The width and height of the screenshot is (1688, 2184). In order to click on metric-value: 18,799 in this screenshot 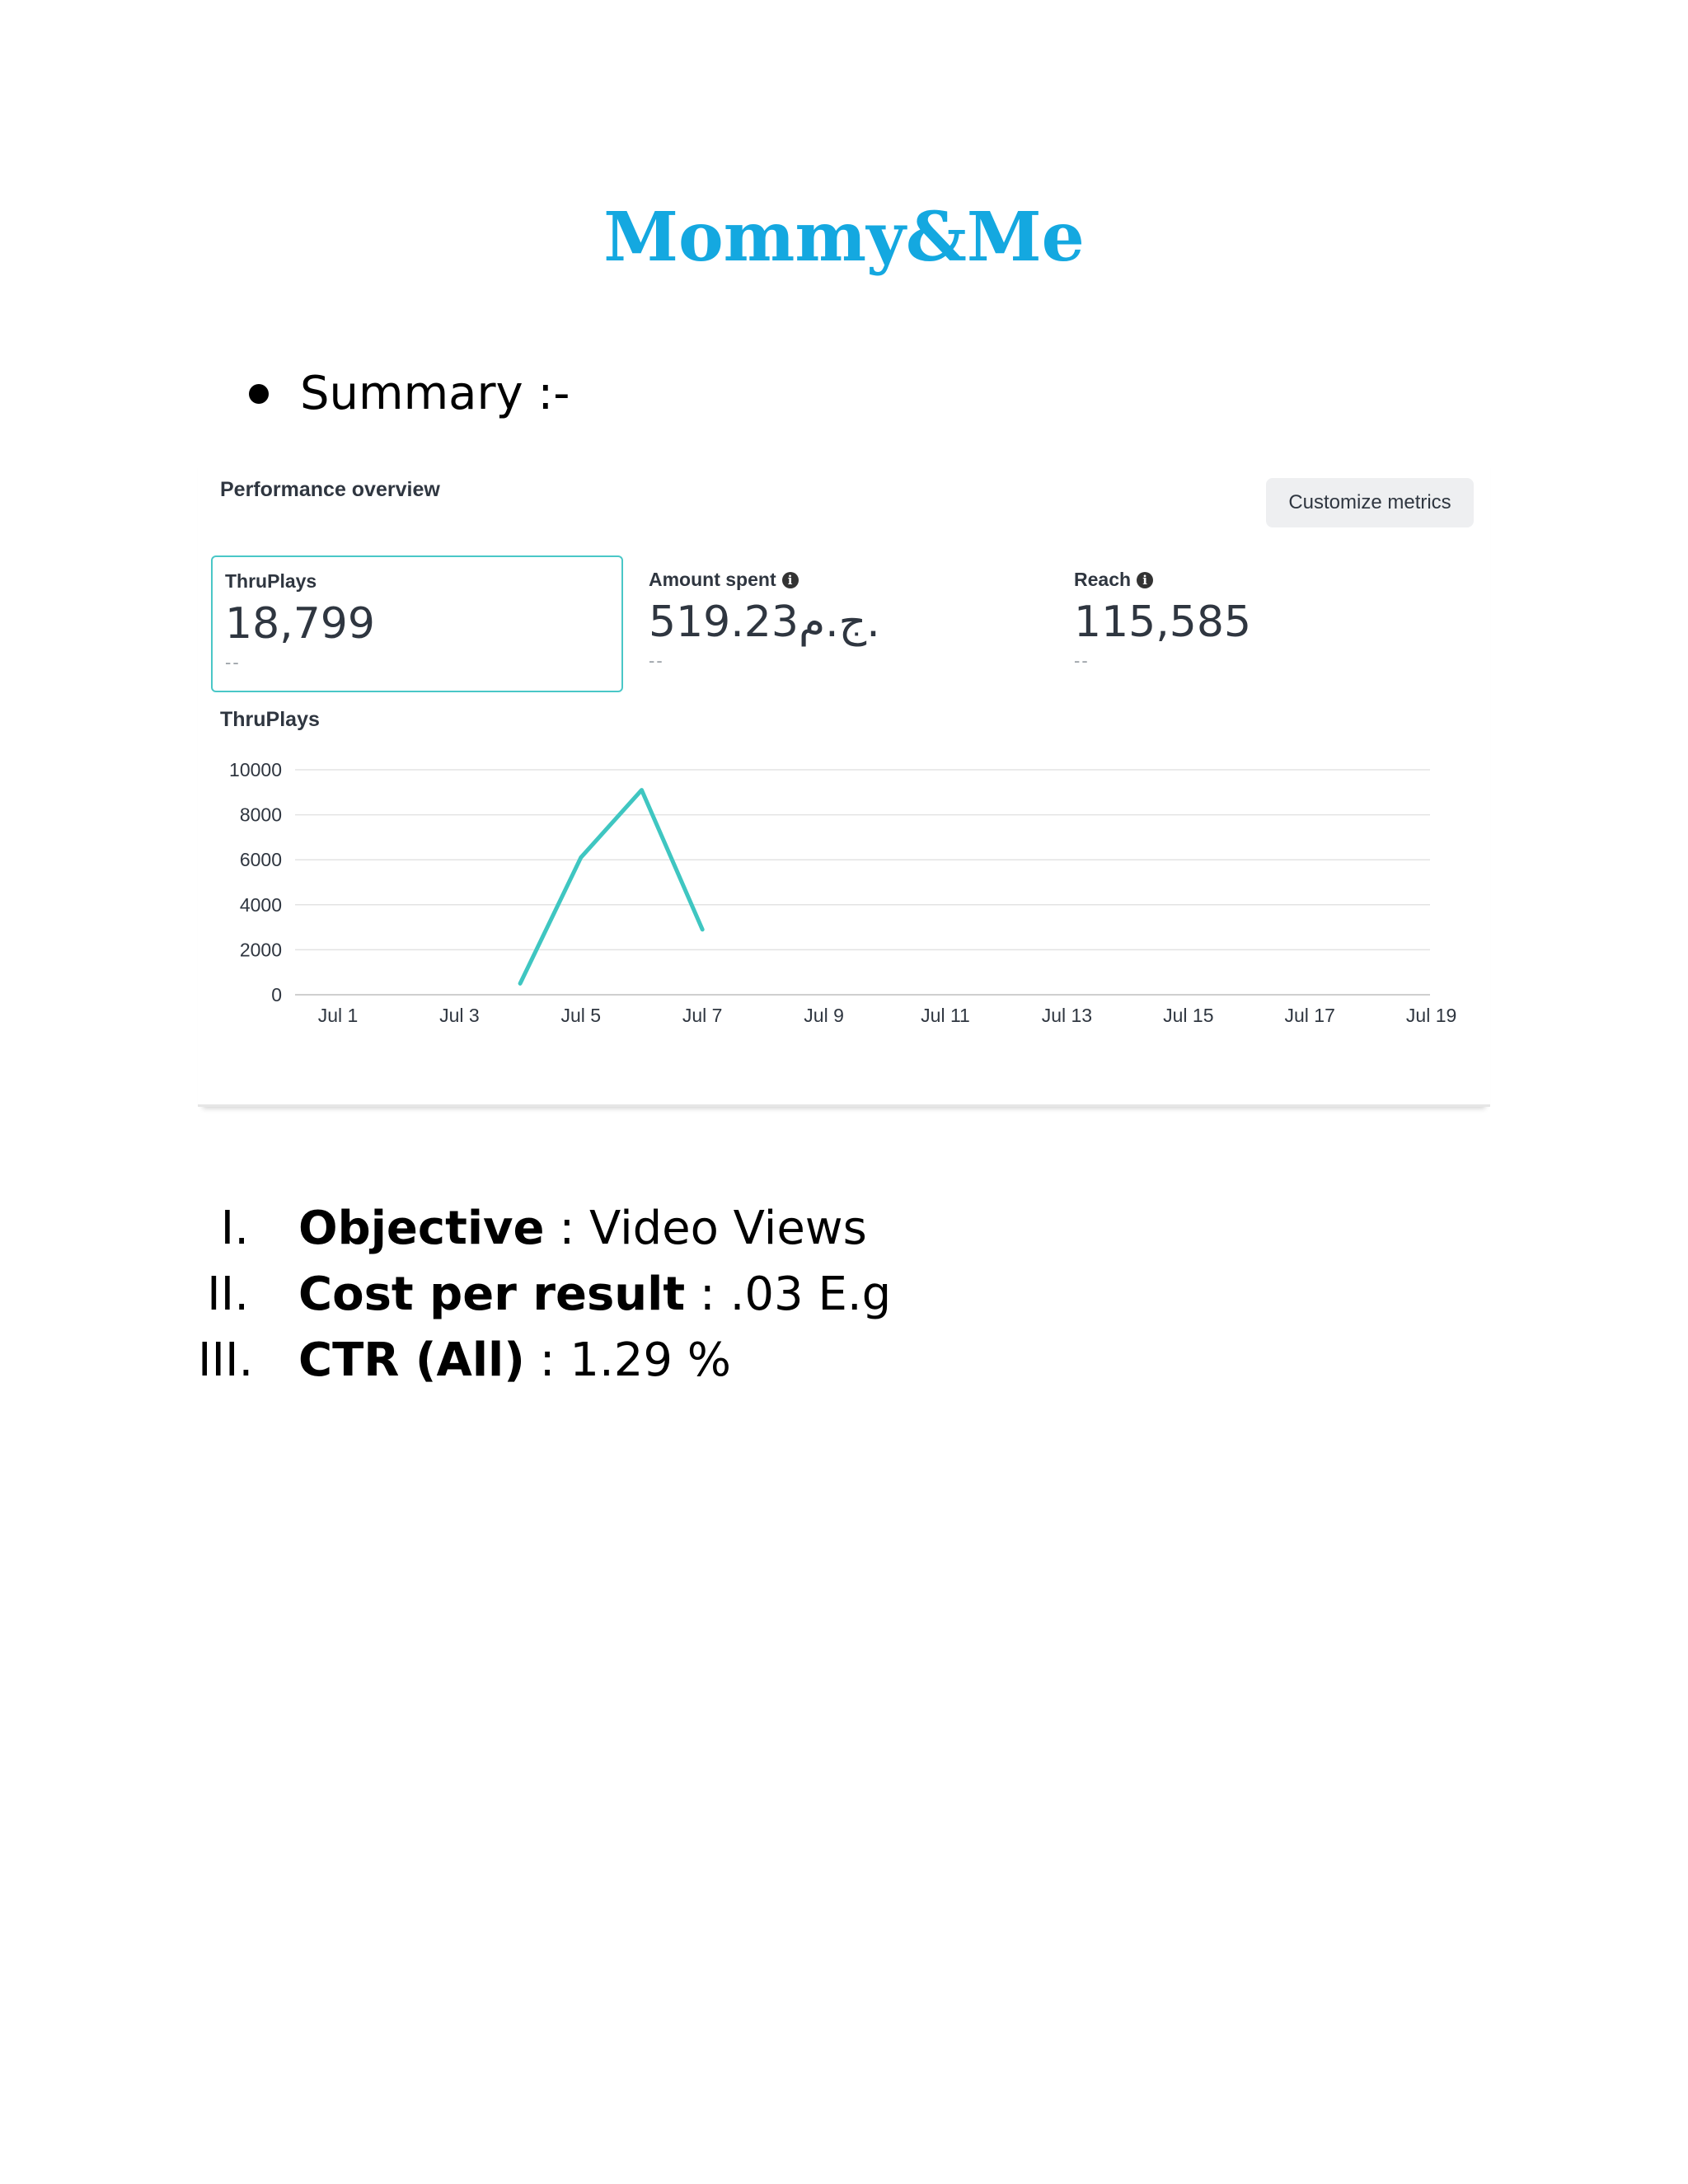, I will do `click(300, 624)`.